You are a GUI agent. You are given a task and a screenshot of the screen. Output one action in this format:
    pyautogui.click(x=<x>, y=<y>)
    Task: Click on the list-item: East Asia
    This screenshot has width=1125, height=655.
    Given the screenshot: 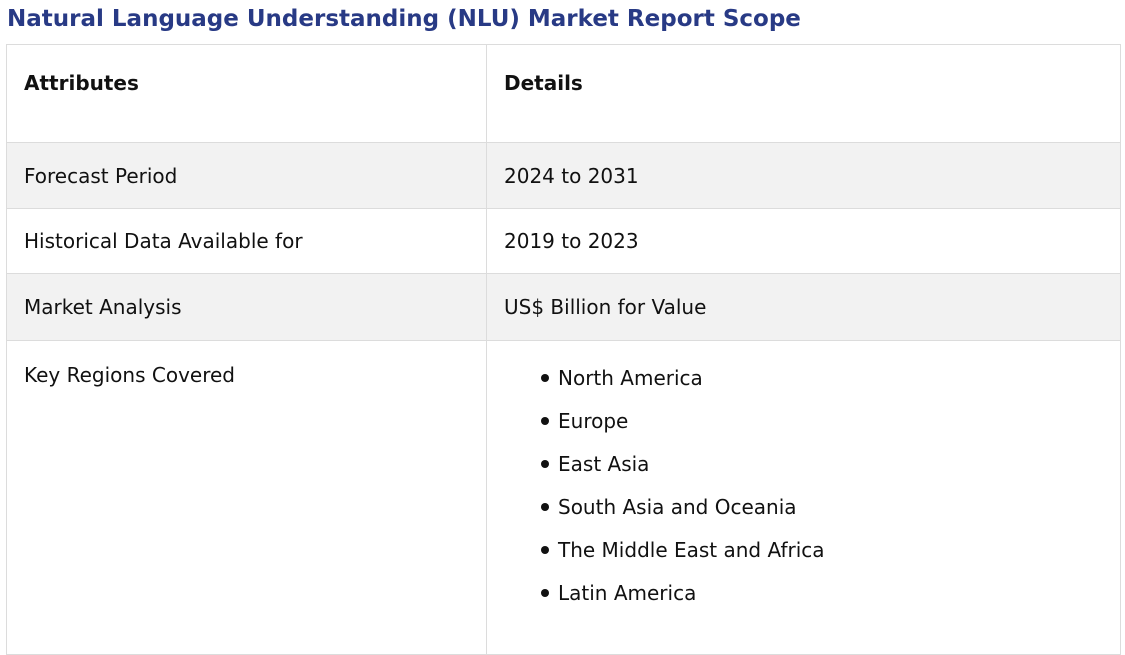 What is the action you would take?
    pyautogui.click(x=830, y=470)
    